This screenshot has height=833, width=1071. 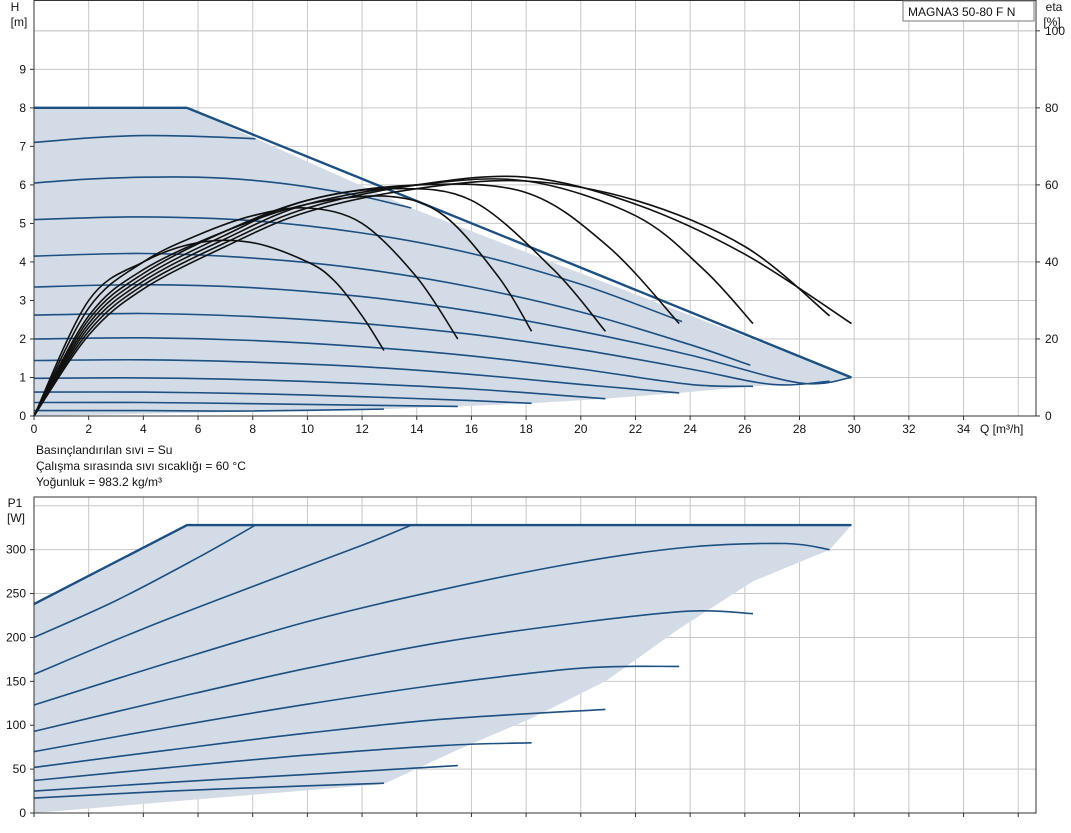 What do you see at coordinates (26, 242) in the screenshot?
I see `head-y-tick-labels: 0 1 2 3 4 5 6 7 8 9` at bounding box center [26, 242].